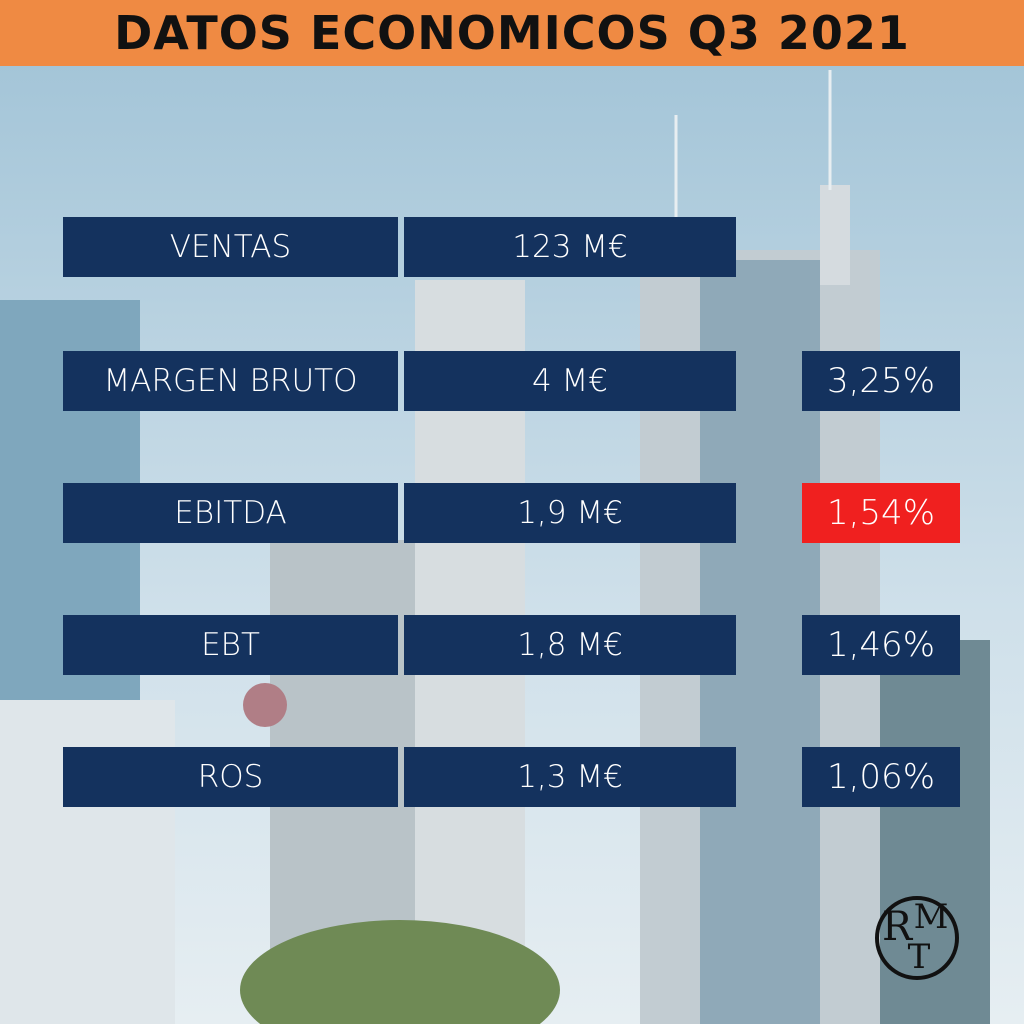  Describe the element at coordinates (881, 381) in the screenshot. I see `row-percent: 3,25%` at that location.